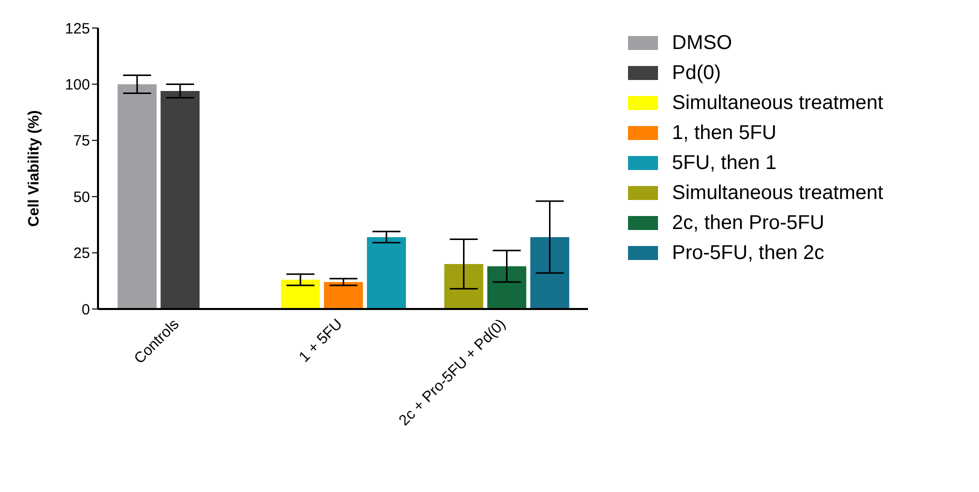 The height and width of the screenshot is (492, 979). What do you see at coordinates (33, 168) in the screenshot?
I see `y-axis-title: Cell Viability (%)` at bounding box center [33, 168].